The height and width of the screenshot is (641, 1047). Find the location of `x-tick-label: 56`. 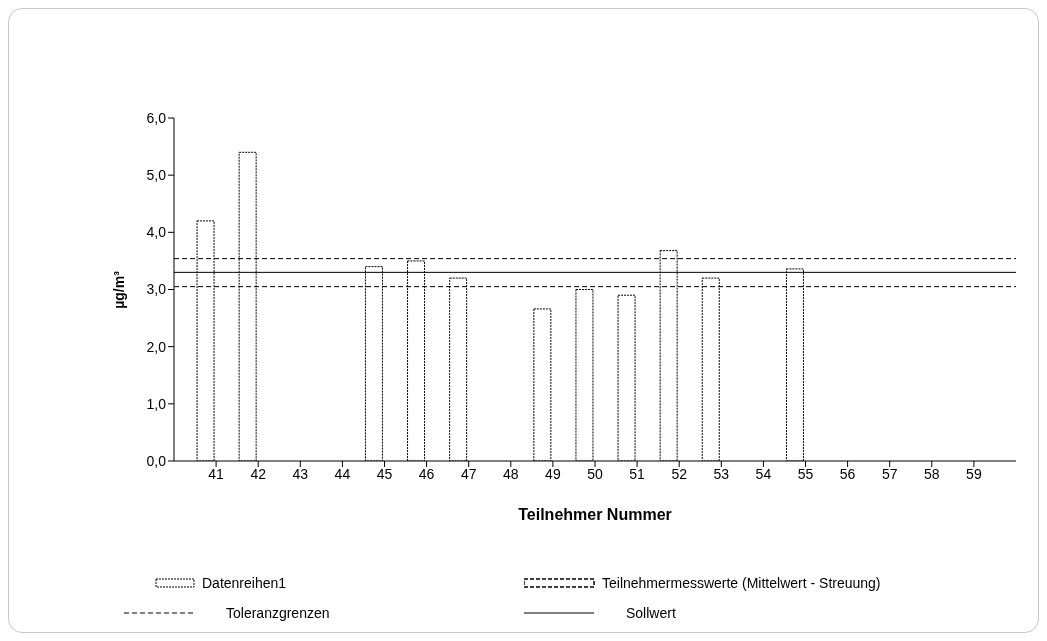

x-tick-label: 56 is located at coordinates (847, 473).